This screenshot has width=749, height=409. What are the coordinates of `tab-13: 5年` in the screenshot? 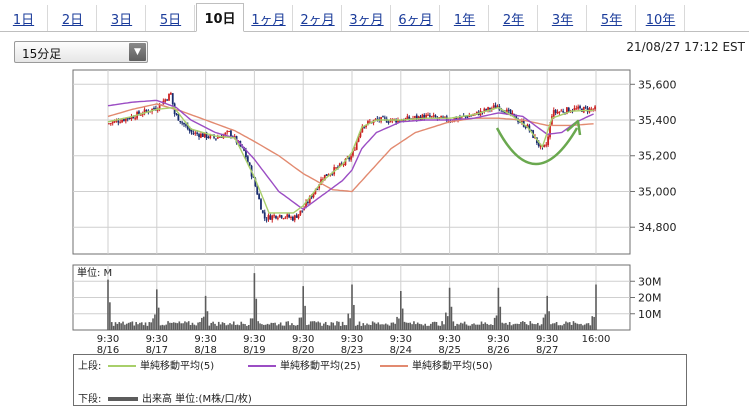 It's located at (612, 18).